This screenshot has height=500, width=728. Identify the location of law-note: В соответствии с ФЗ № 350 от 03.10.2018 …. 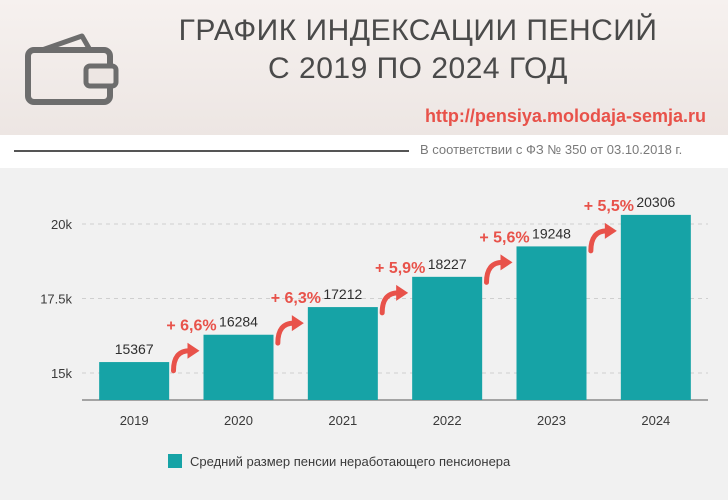
(551, 149).